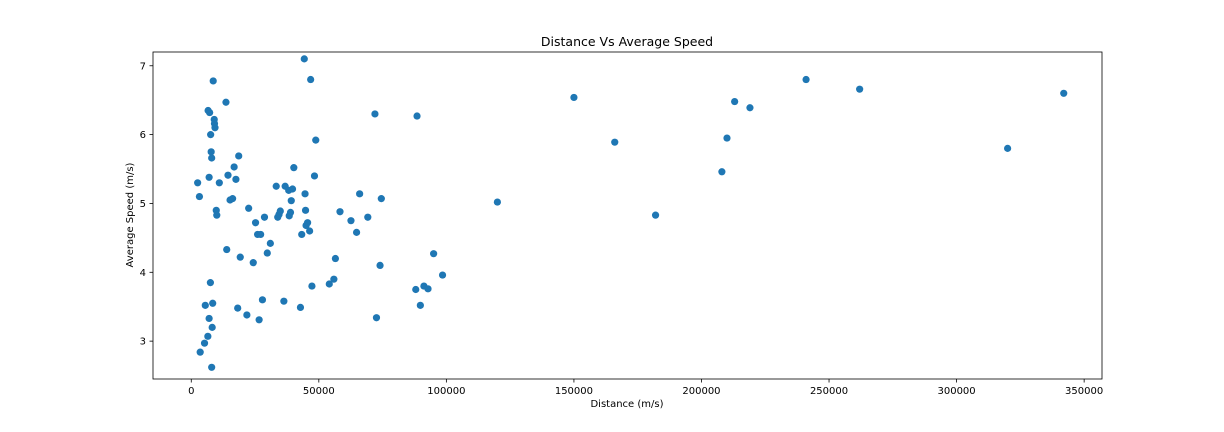  What do you see at coordinates (446, 391) in the screenshot?
I see `x-tick-label: 100000` at bounding box center [446, 391].